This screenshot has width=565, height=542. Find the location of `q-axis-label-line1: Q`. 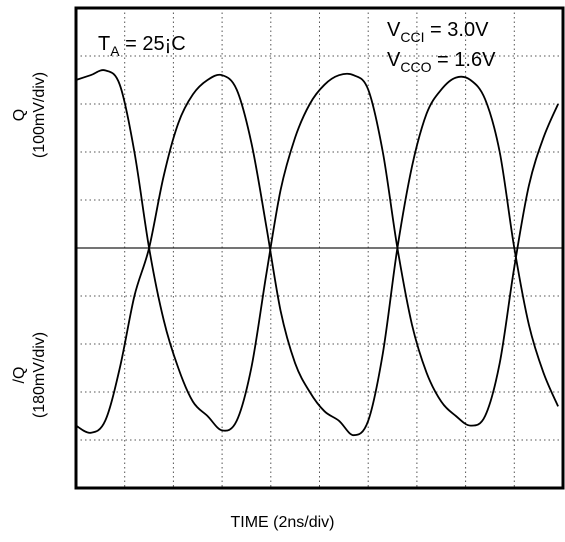

q-axis-label-line1: Q is located at coordinates (19, 115).